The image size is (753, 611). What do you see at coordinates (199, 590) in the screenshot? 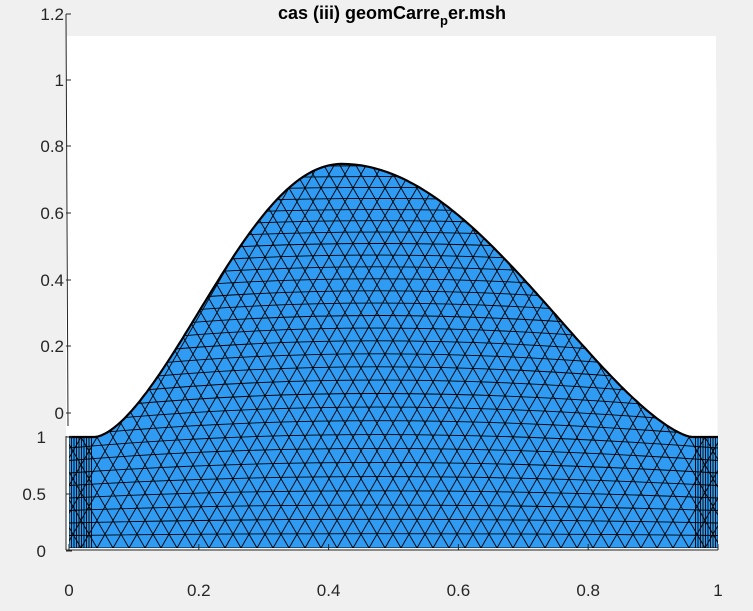
I see `x-tick-label: 0.2` at bounding box center [199, 590].